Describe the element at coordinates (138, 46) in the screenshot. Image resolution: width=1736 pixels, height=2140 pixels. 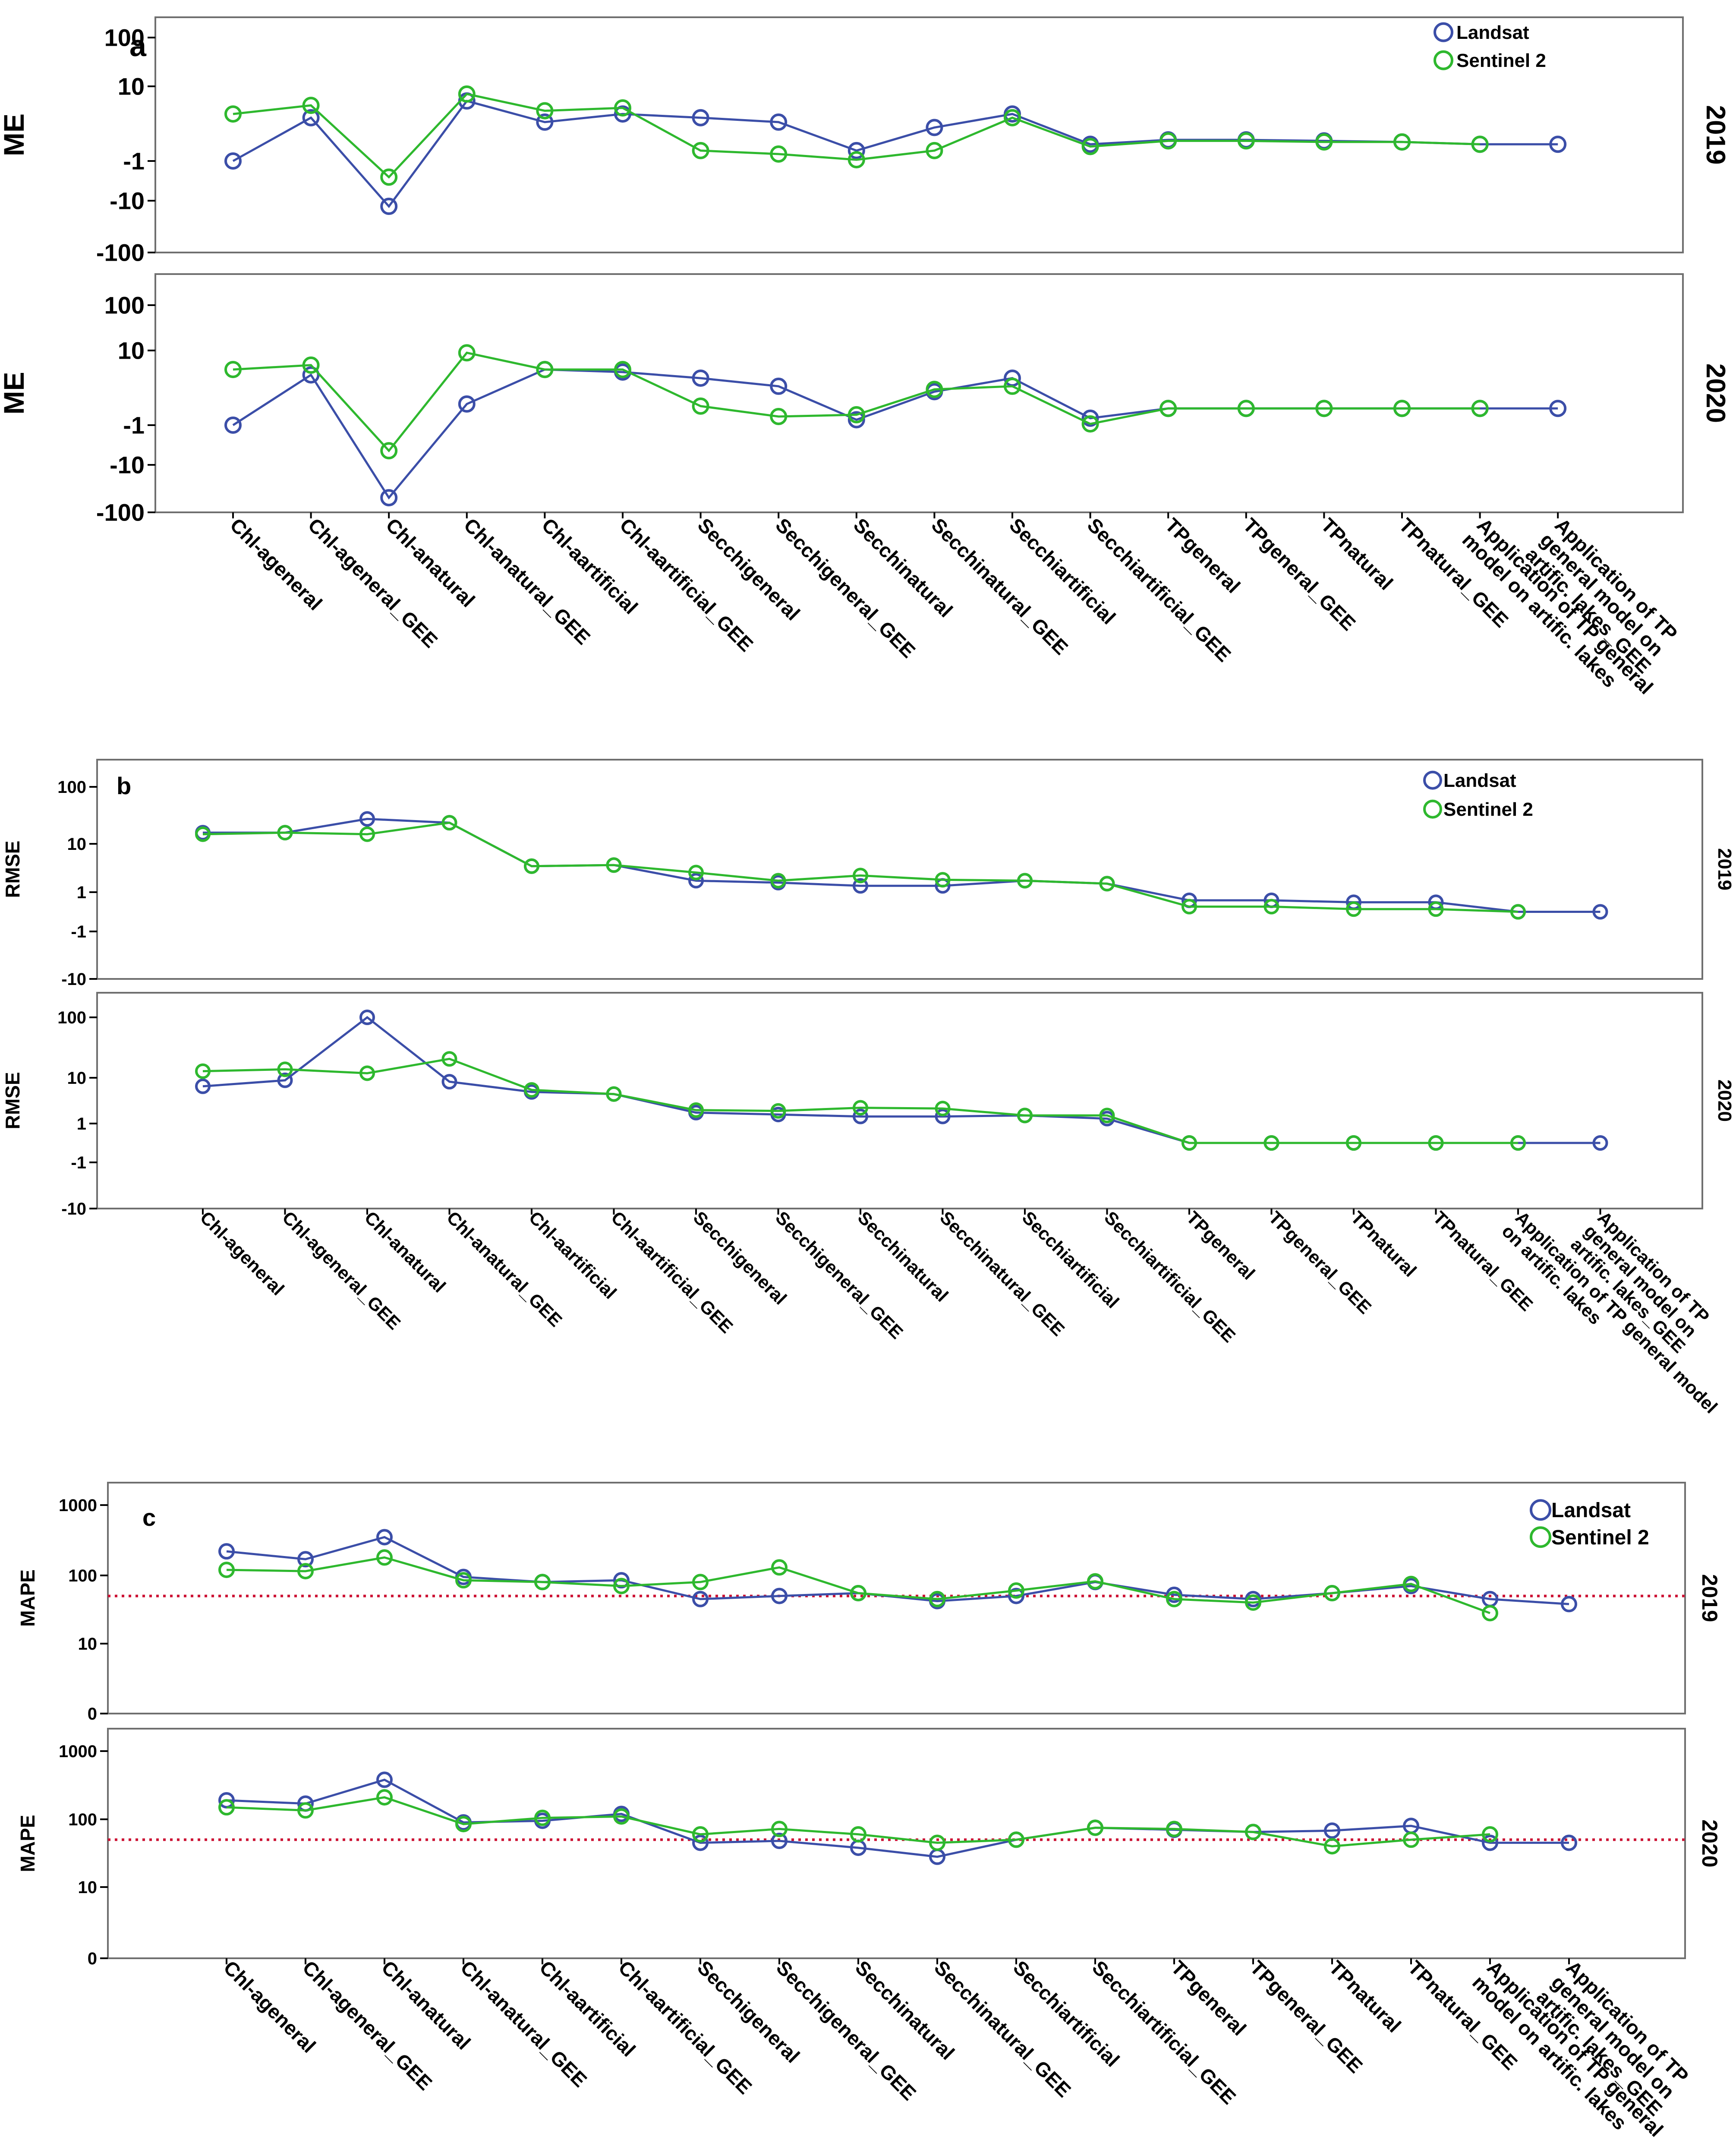
I see `panel-letter: a` at that location.